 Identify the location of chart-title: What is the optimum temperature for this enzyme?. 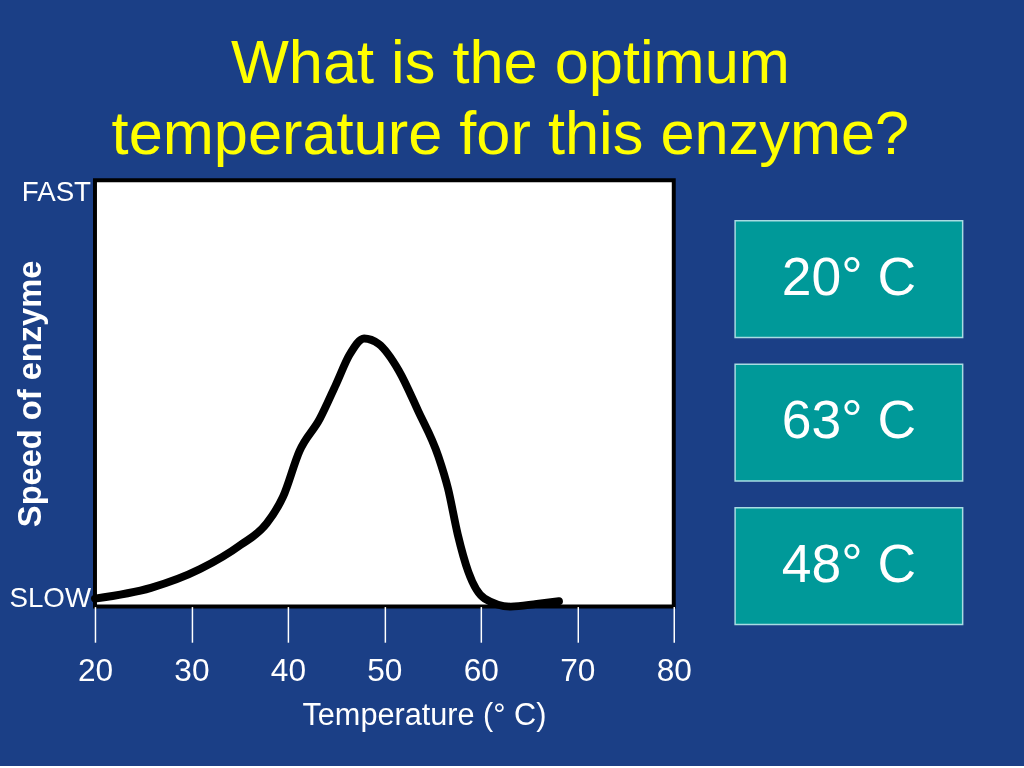
(510, 97).